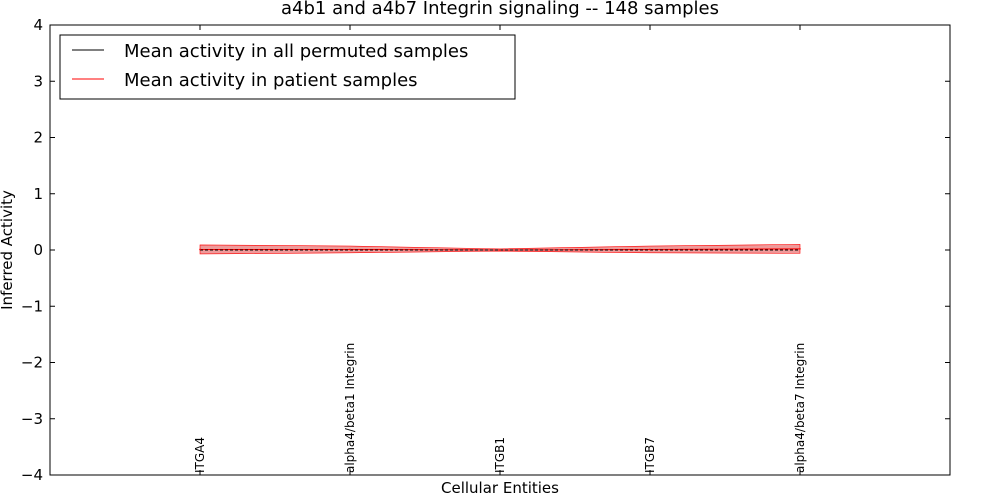 The image size is (1000, 500). Describe the element at coordinates (38, 250) in the screenshot. I see `y-tick-label: 0` at that location.